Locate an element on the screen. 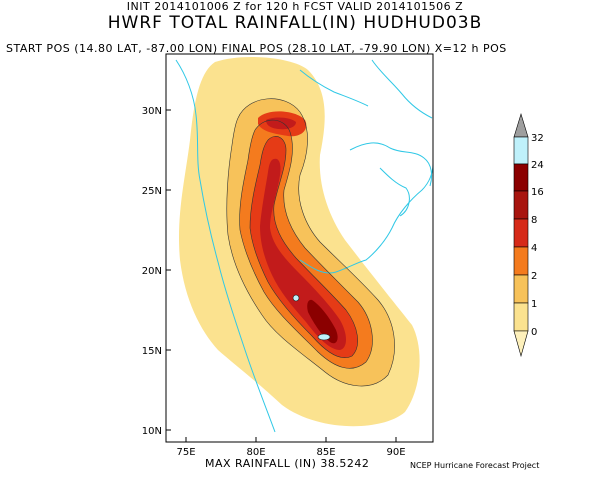 Image resolution: width=590 pixels, height=481 pixels. max-rainfall-text: MAX RAINFALL (IN) 38.5242 is located at coordinates (287, 463).